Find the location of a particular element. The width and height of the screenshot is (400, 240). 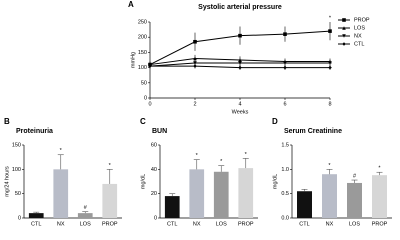

x-axis-label: Weeks is located at coordinates (240, 112).